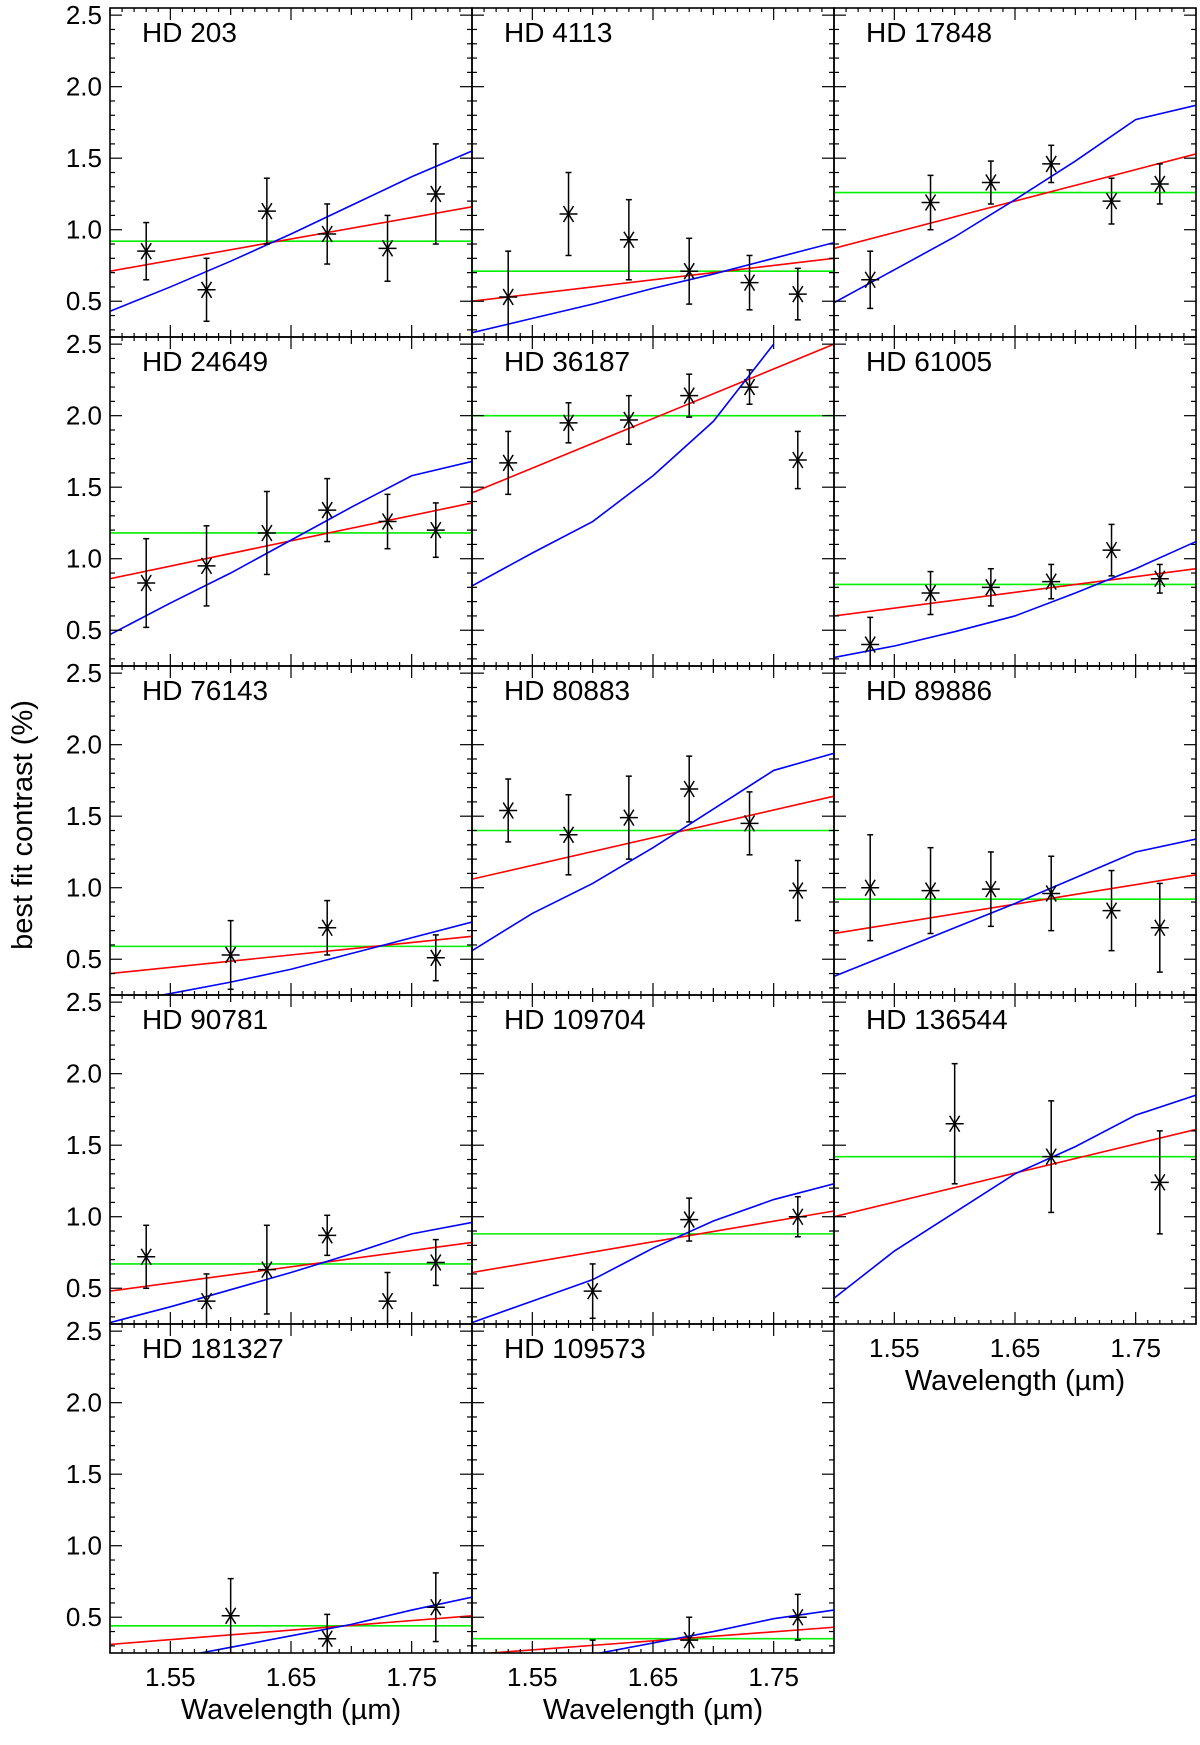 This screenshot has width=1200, height=1745. What do you see at coordinates (189, 32) in the screenshot?
I see `panel-title: HD 203` at bounding box center [189, 32].